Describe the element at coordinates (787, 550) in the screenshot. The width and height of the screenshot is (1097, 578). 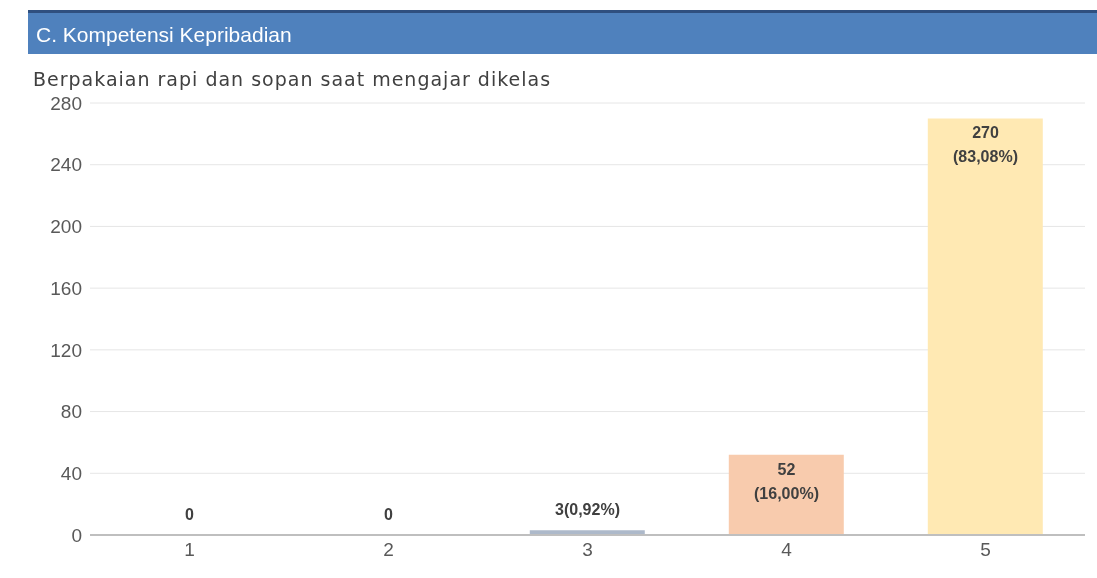
I see `x-tick-label: 4` at that location.